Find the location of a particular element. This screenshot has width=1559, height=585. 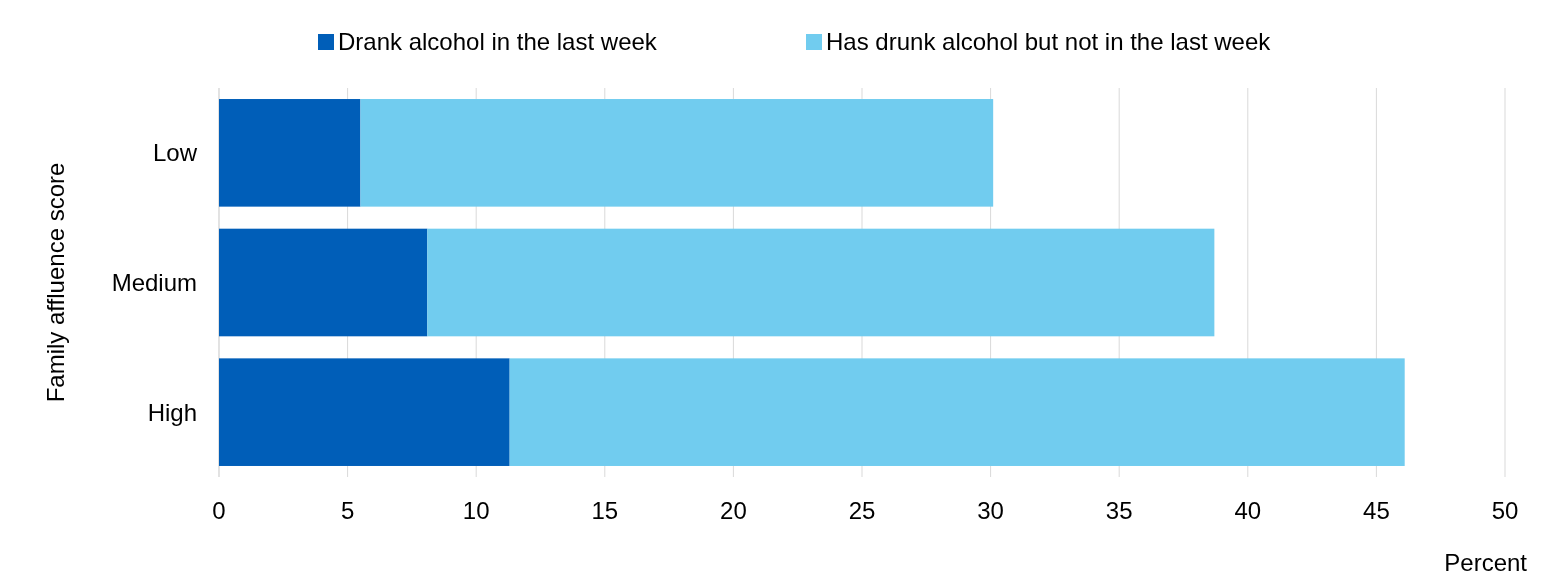

x-tick-label: 0 is located at coordinates (219, 510).